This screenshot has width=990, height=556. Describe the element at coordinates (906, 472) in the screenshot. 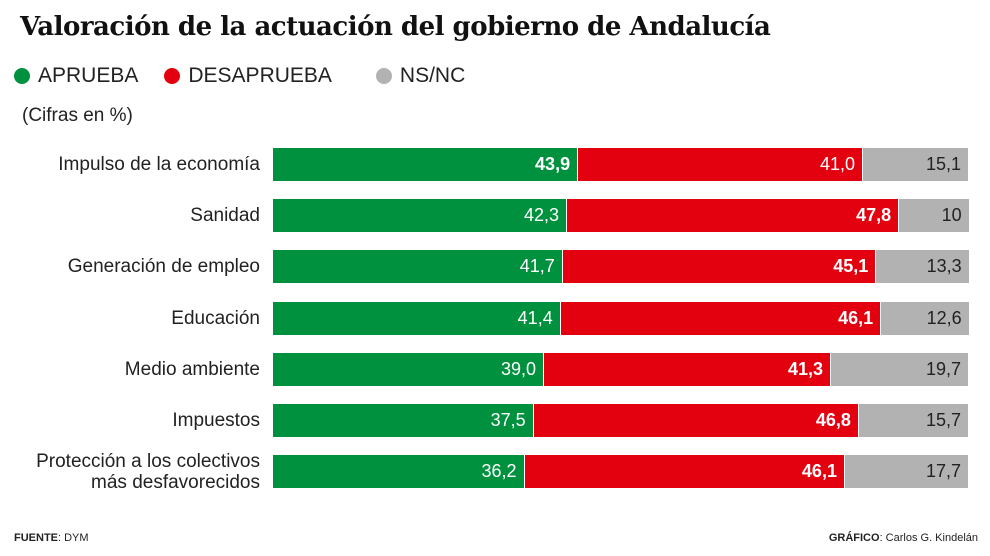

I see `bar-nsnc: 17,7` at that location.